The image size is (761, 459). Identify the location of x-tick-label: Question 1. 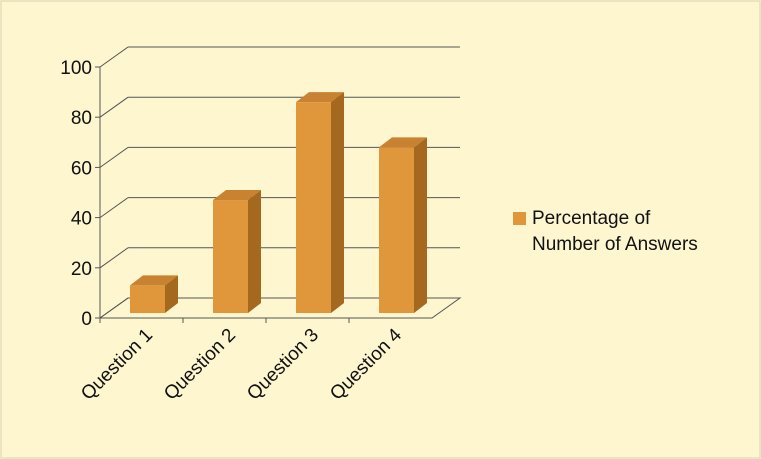
(117, 365).